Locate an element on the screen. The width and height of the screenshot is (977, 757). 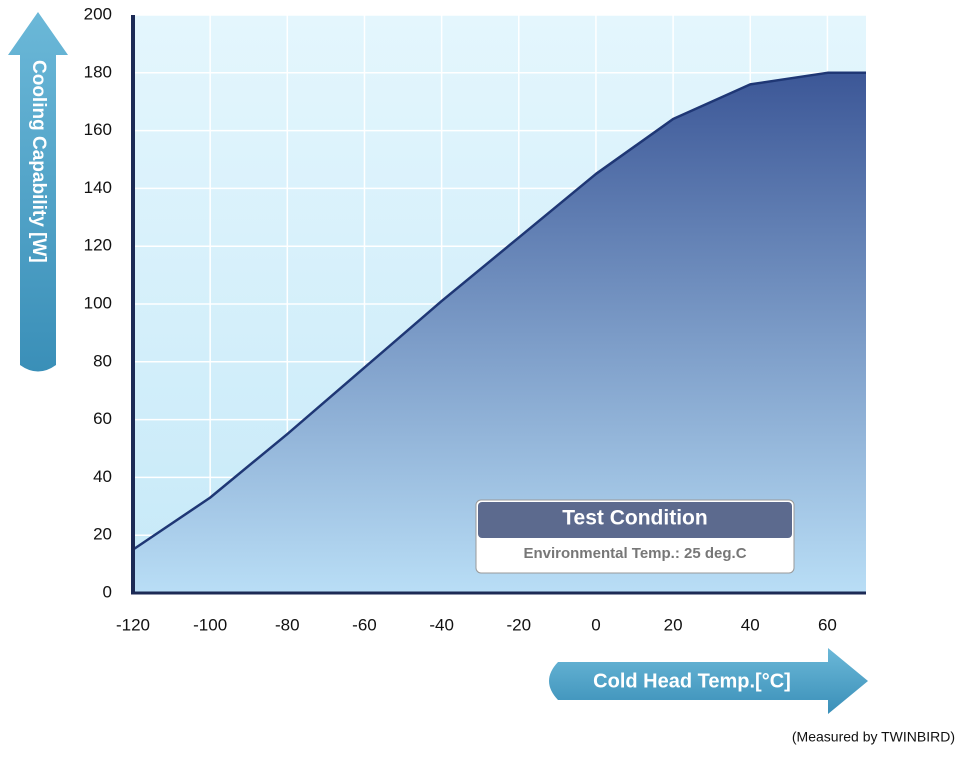
y-arrow is located at coordinates (38, 192).